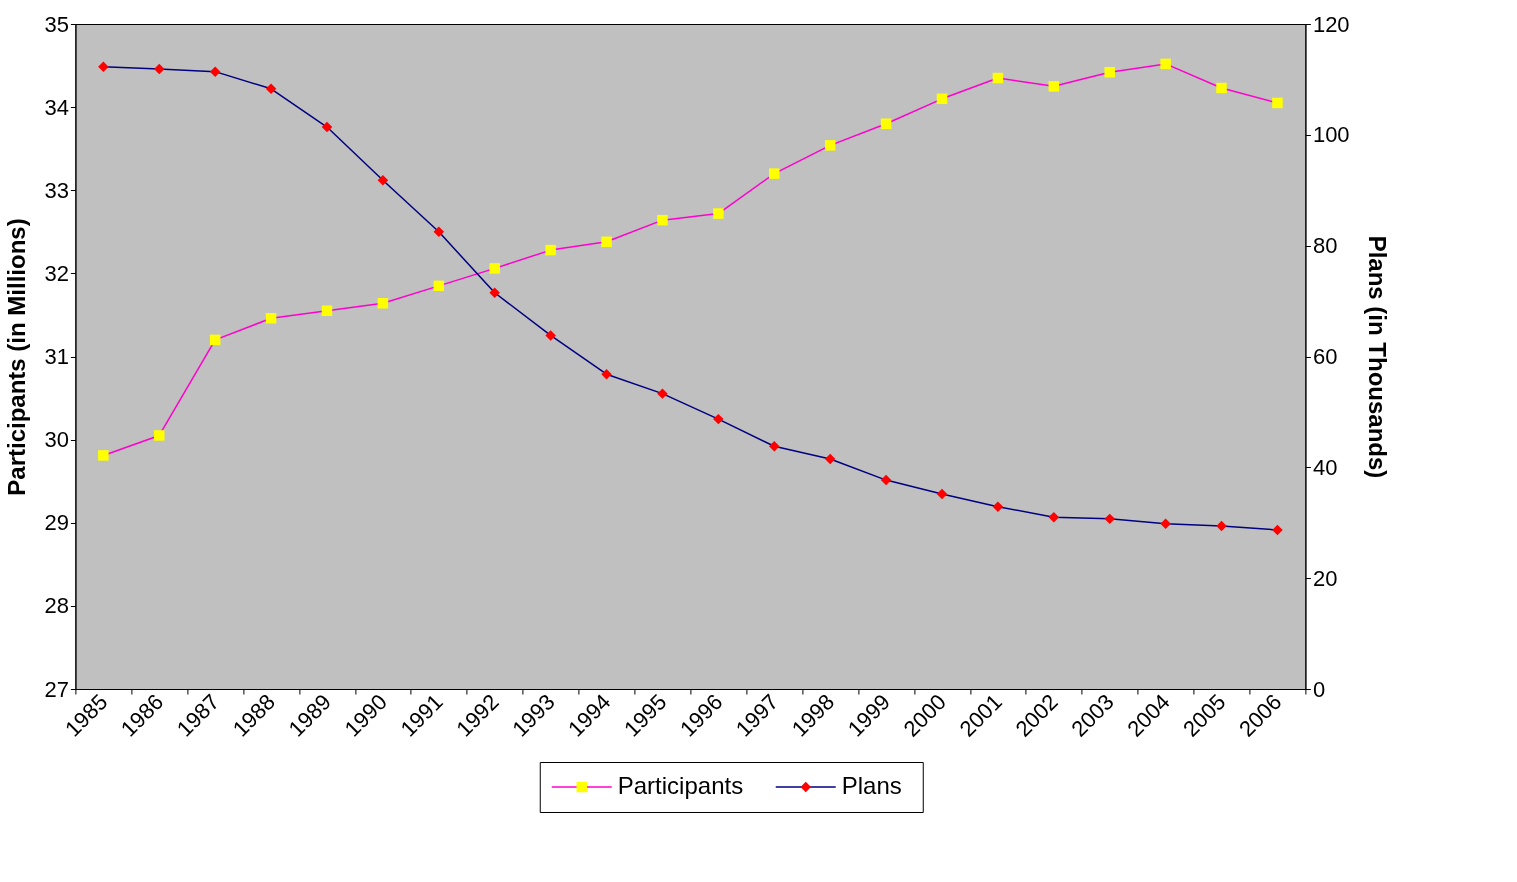 This screenshot has height=882, width=1517. What do you see at coordinates (1325, 356) in the screenshot?
I see `y2-tick-label: 60` at bounding box center [1325, 356].